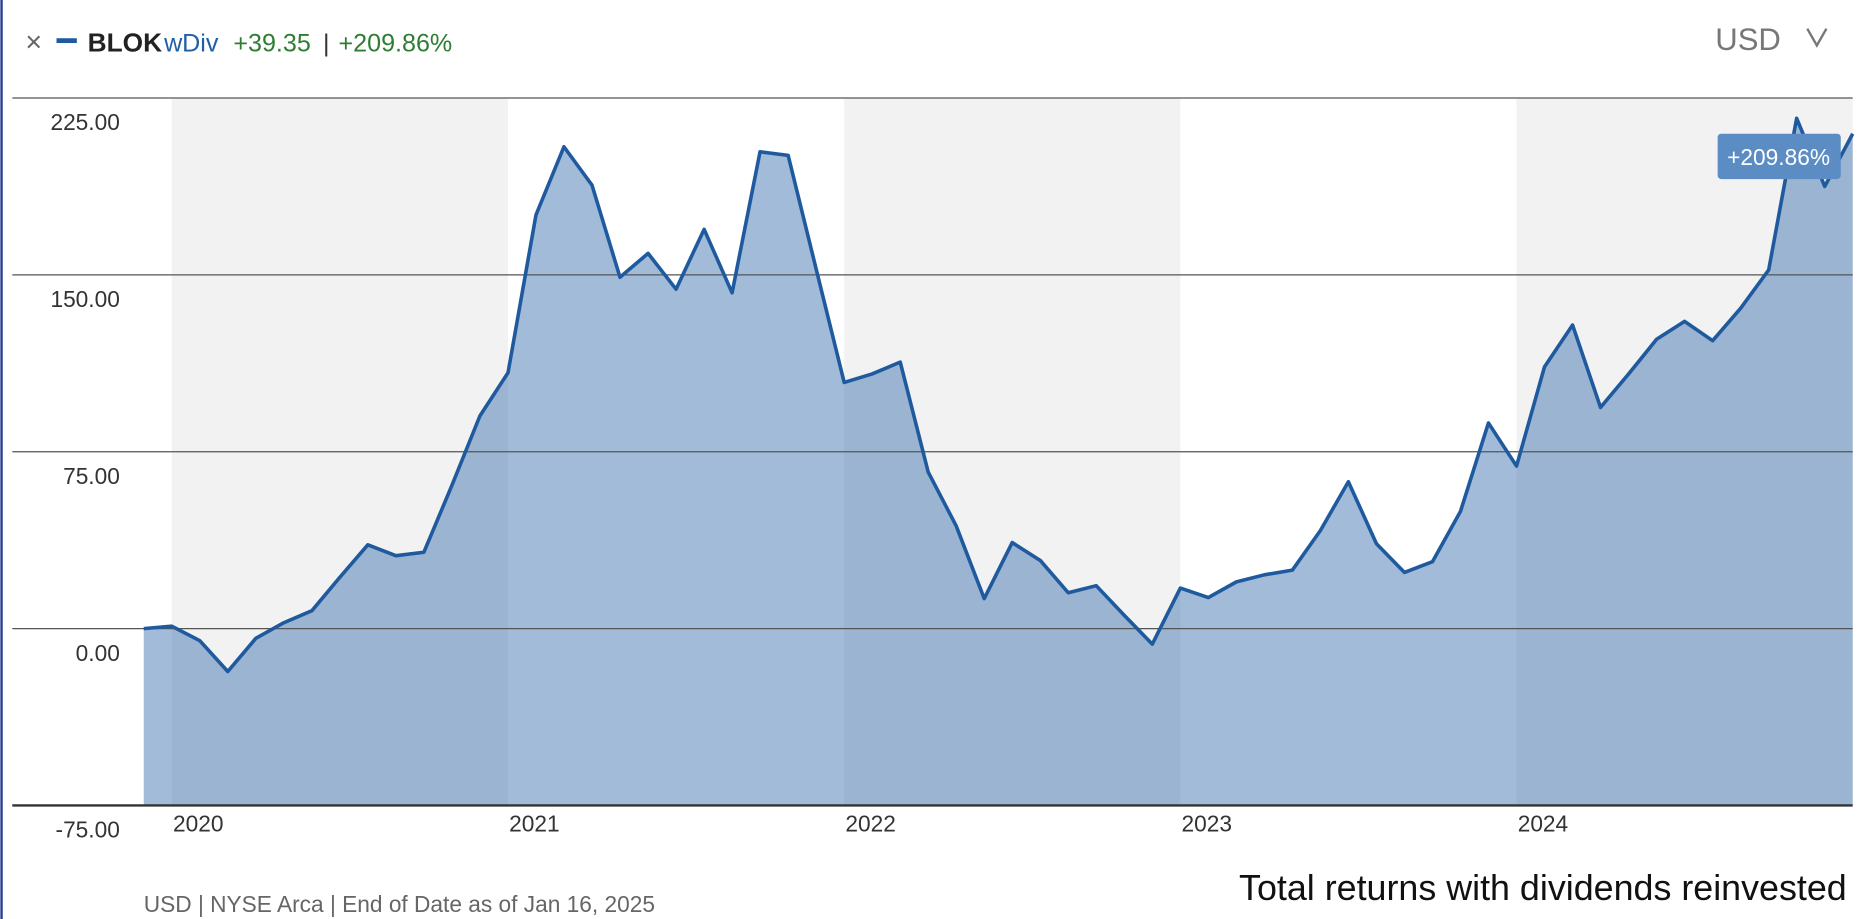 The image size is (1865, 919). I want to click on value-badge-label: +209.86%, so click(1778, 157).